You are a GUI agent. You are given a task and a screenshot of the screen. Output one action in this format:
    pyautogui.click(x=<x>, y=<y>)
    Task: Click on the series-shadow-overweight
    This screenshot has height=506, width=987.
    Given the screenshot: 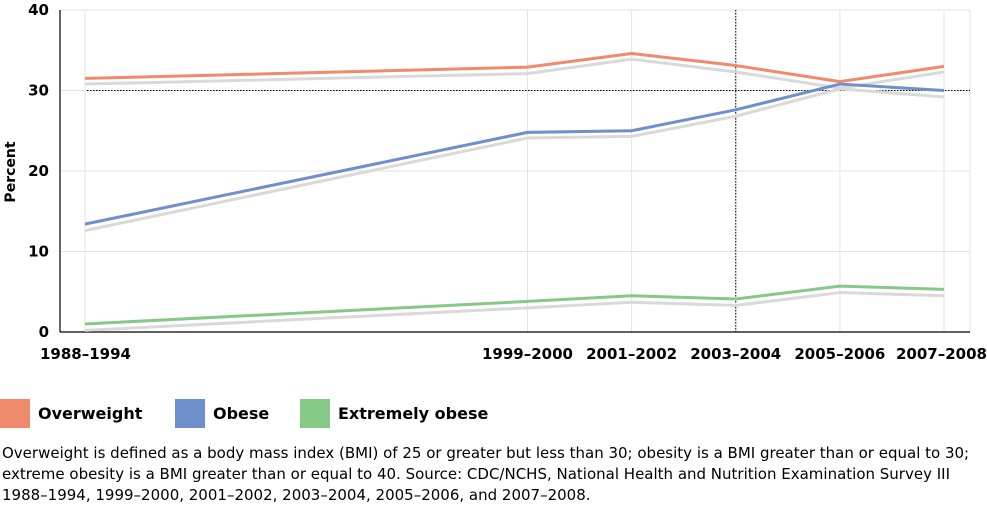 What is the action you would take?
    pyautogui.click(x=514, y=73)
    